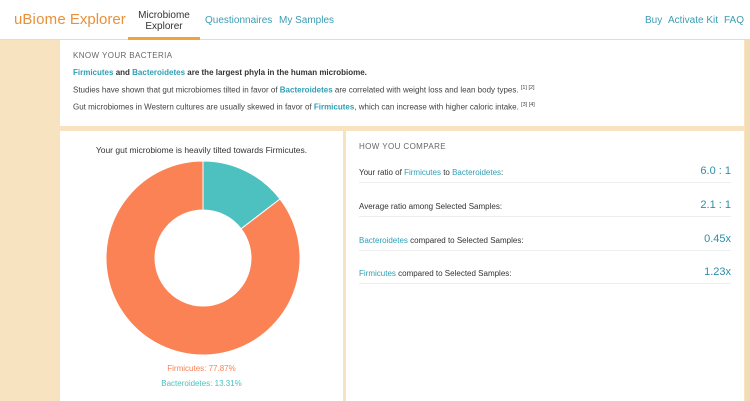  What do you see at coordinates (431, 206) in the screenshot?
I see `average-ratio-label: Average ratio among Selected Samples:` at bounding box center [431, 206].